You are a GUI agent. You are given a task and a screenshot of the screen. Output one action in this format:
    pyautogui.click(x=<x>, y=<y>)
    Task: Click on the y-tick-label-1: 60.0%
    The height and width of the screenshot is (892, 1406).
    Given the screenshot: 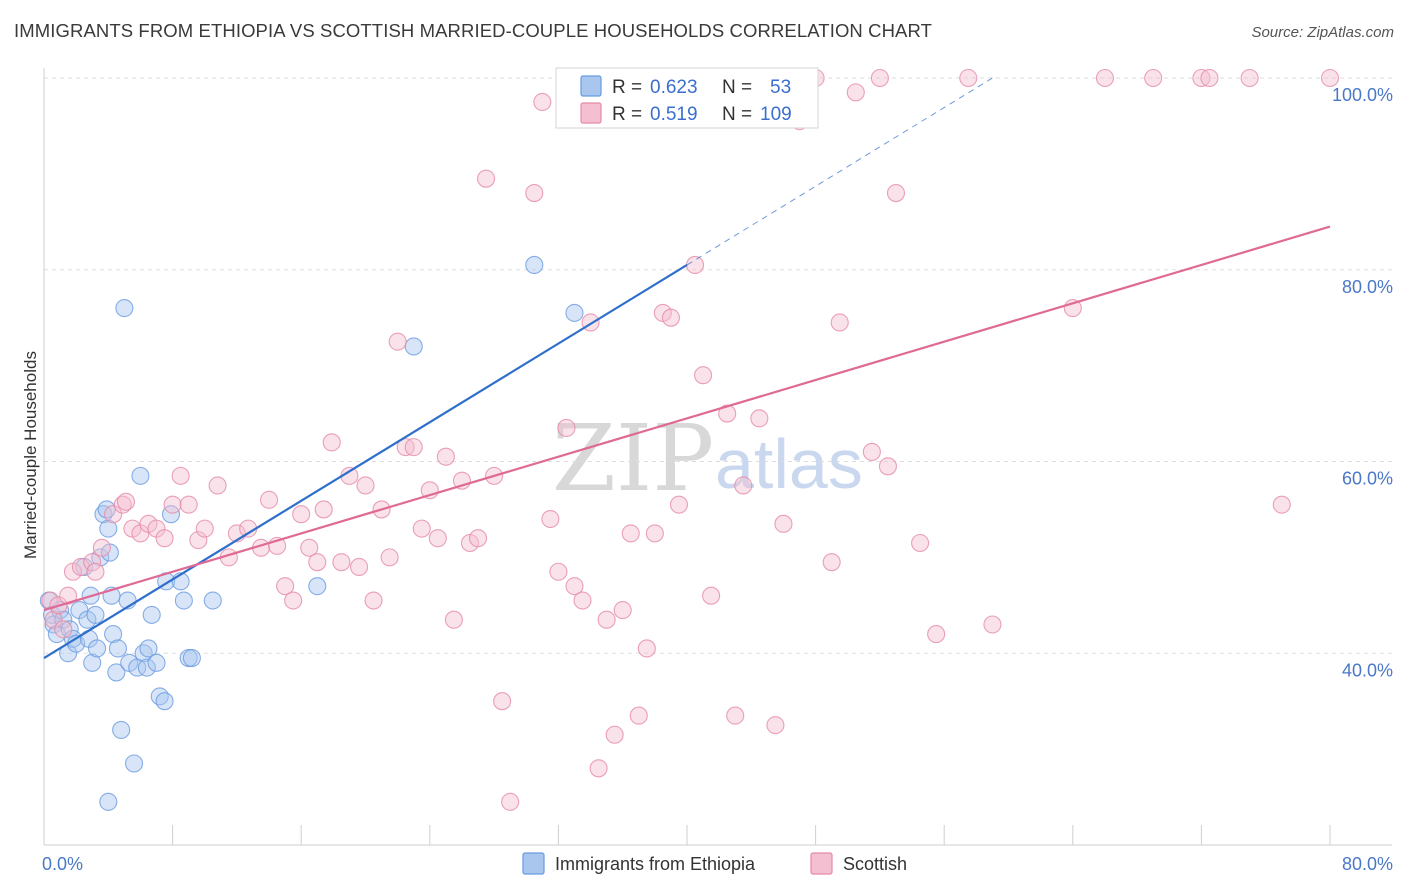 What is the action you would take?
    pyautogui.click(x=1367, y=479)
    